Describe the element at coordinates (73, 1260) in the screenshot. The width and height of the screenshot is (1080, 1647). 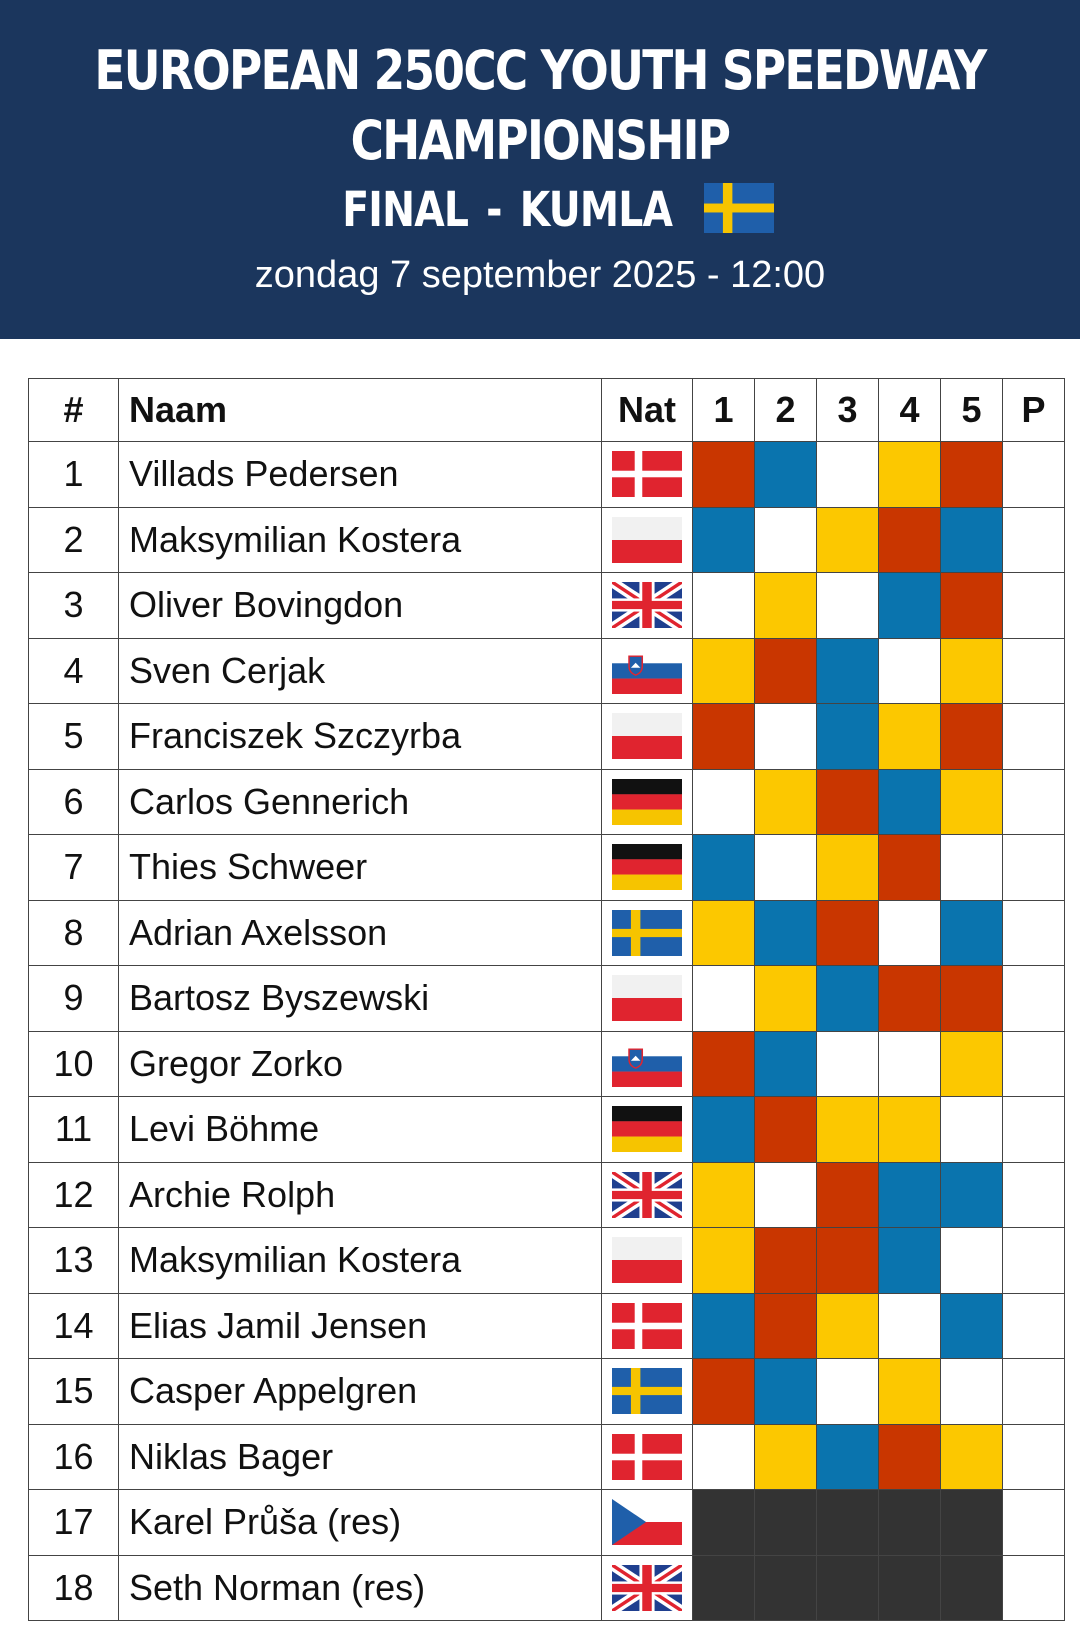
I see `rider-number: 13` at that location.